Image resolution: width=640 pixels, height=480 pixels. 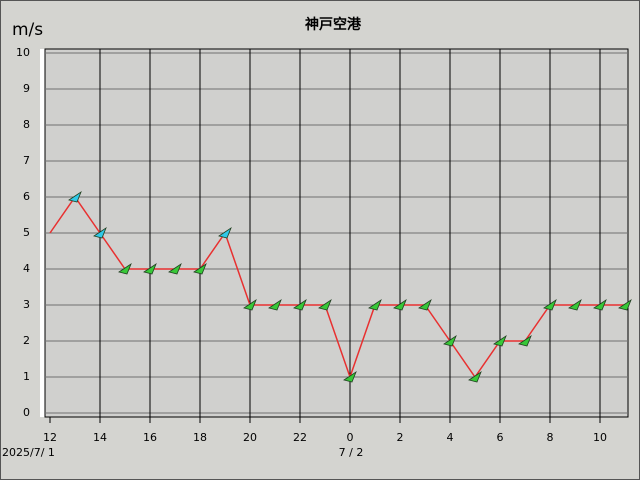 I want to click on y-tick-label: 3, so click(x=26, y=304).